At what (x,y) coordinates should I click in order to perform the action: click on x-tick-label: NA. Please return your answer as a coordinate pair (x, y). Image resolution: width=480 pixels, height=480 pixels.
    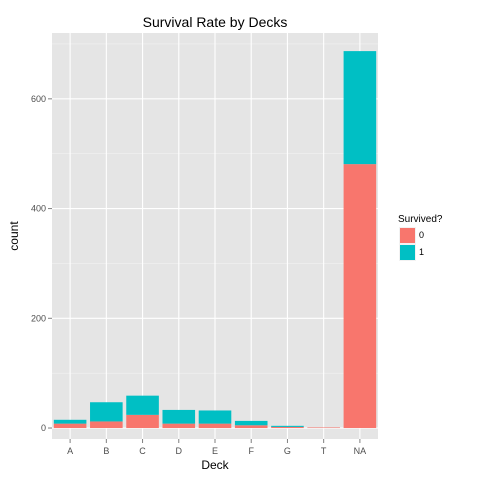
    Looking at the image, I should click on (360, 451).